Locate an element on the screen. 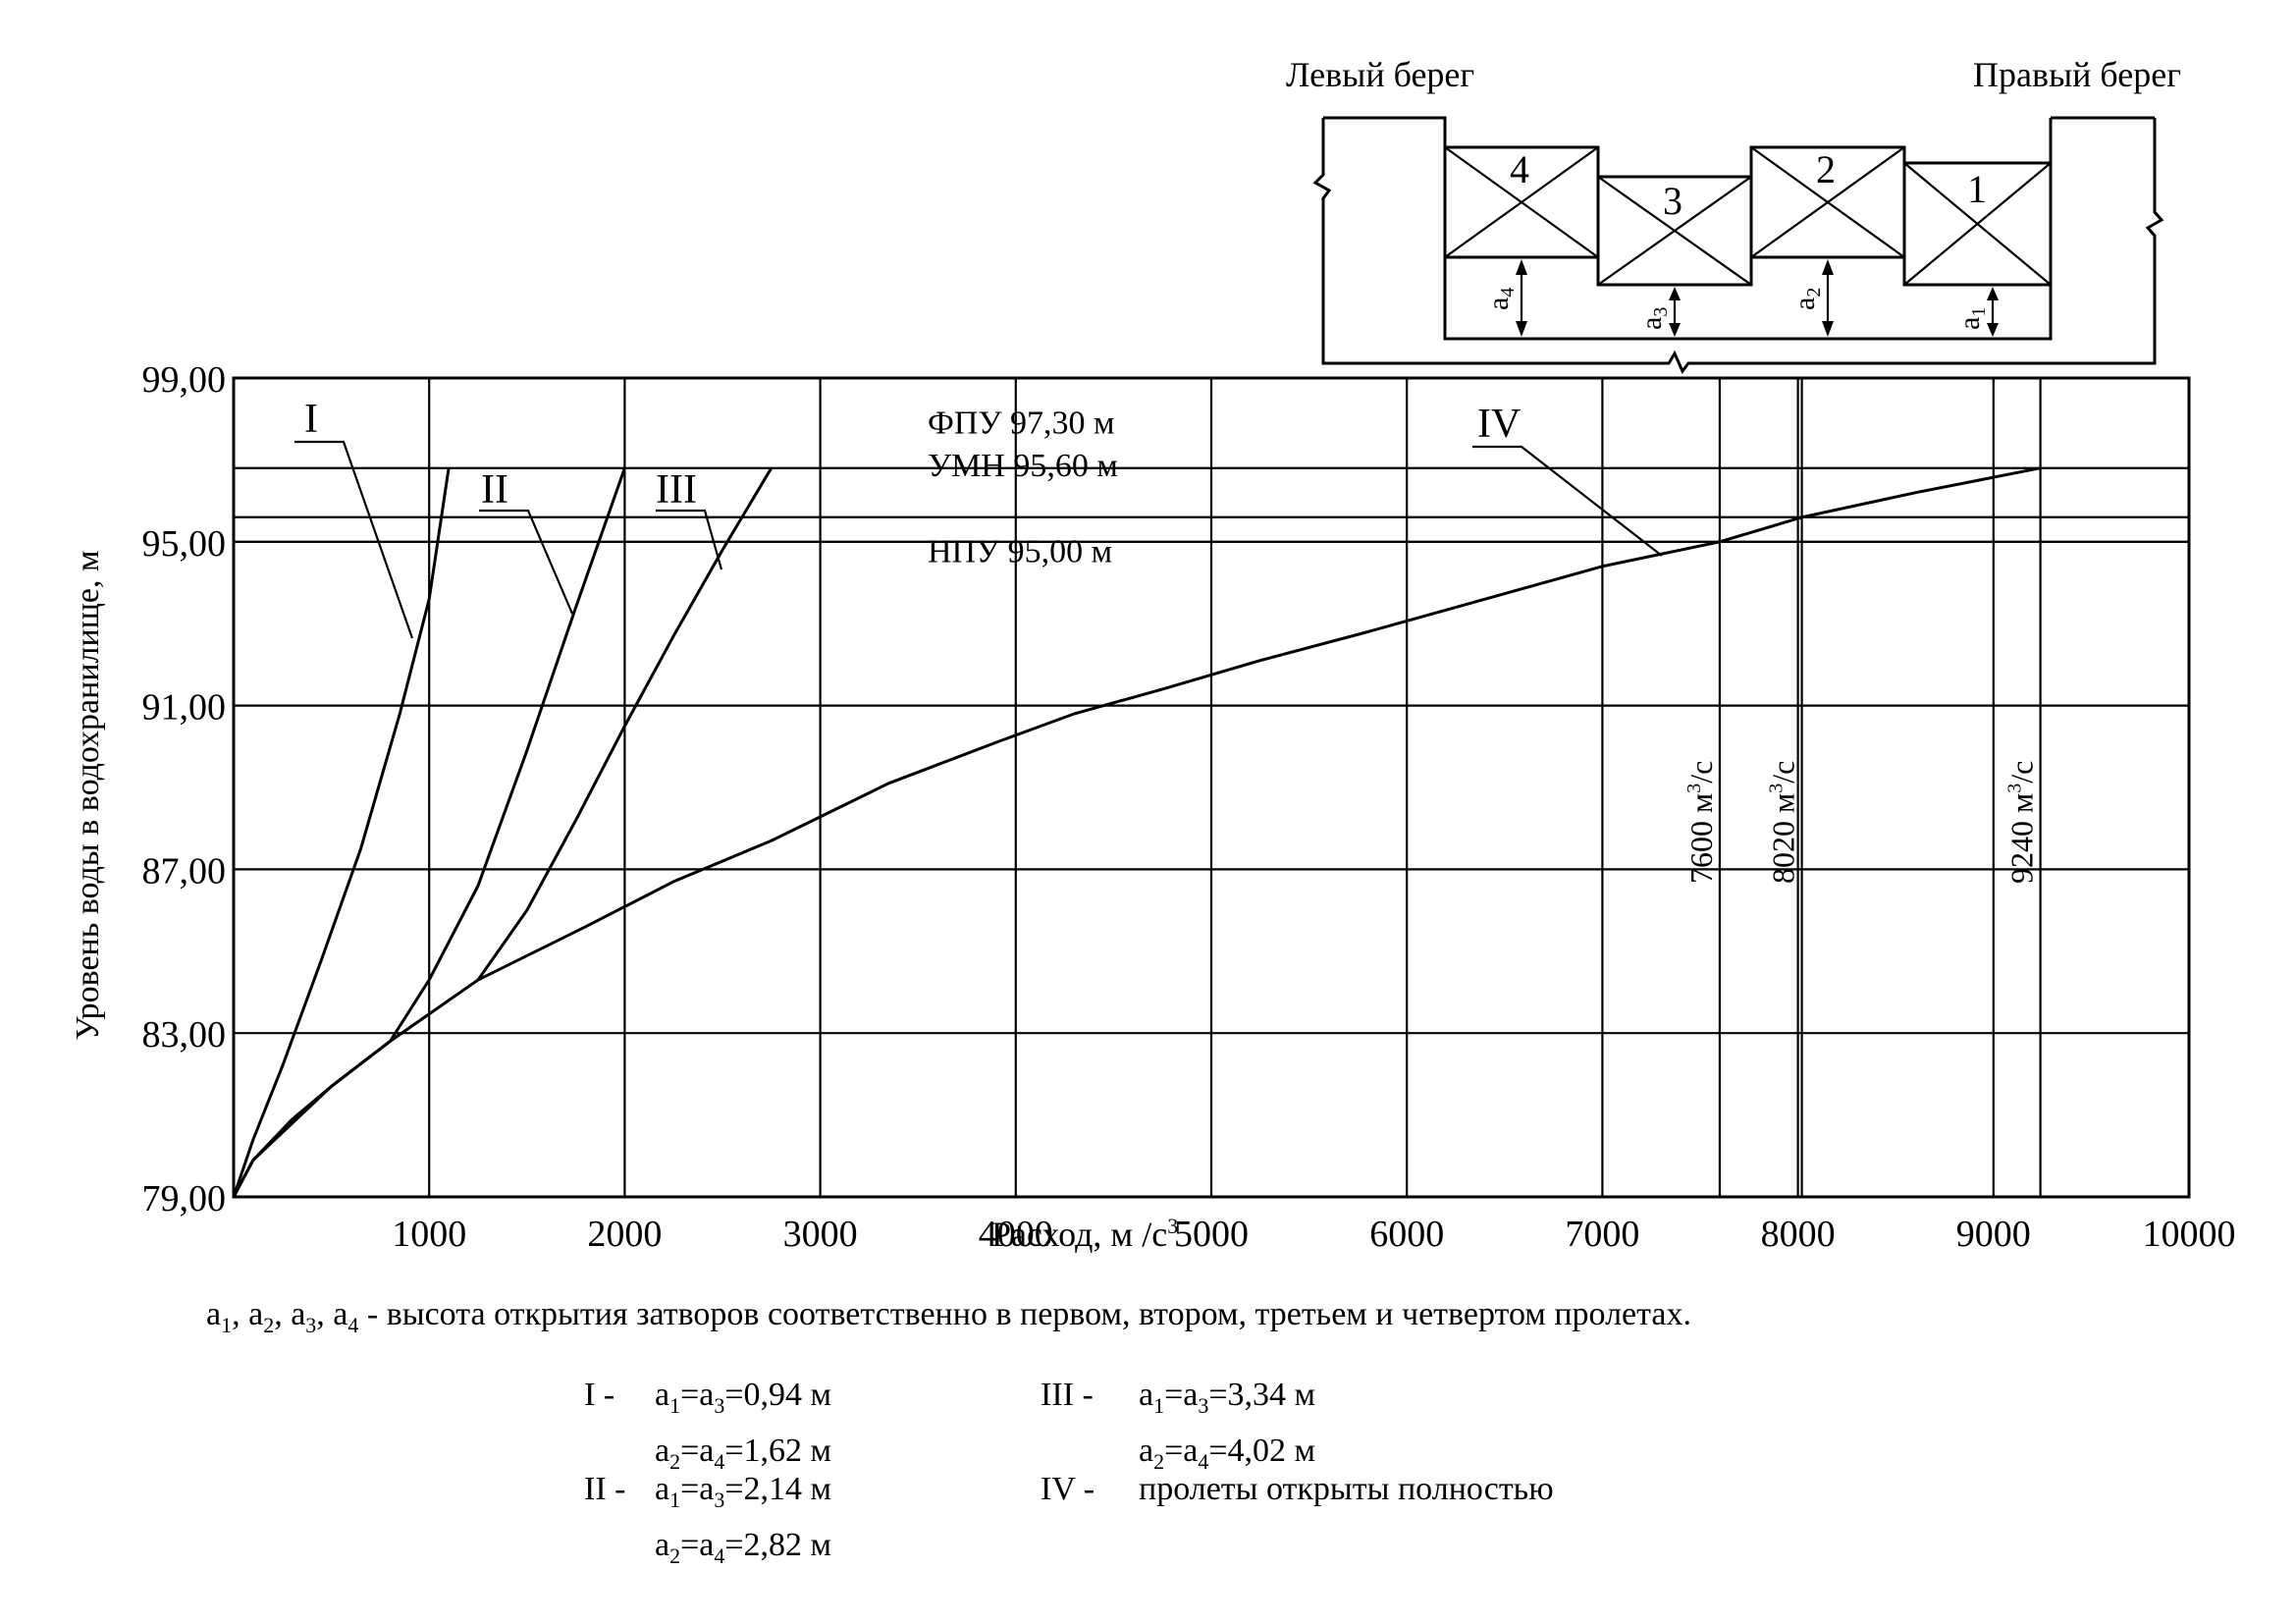 This screenshot has height=1624, width=2296. legend-entry-III: III - a1=a3=3,34 м a2=a4=4,02 м is located at coordinates (1178, 1425).